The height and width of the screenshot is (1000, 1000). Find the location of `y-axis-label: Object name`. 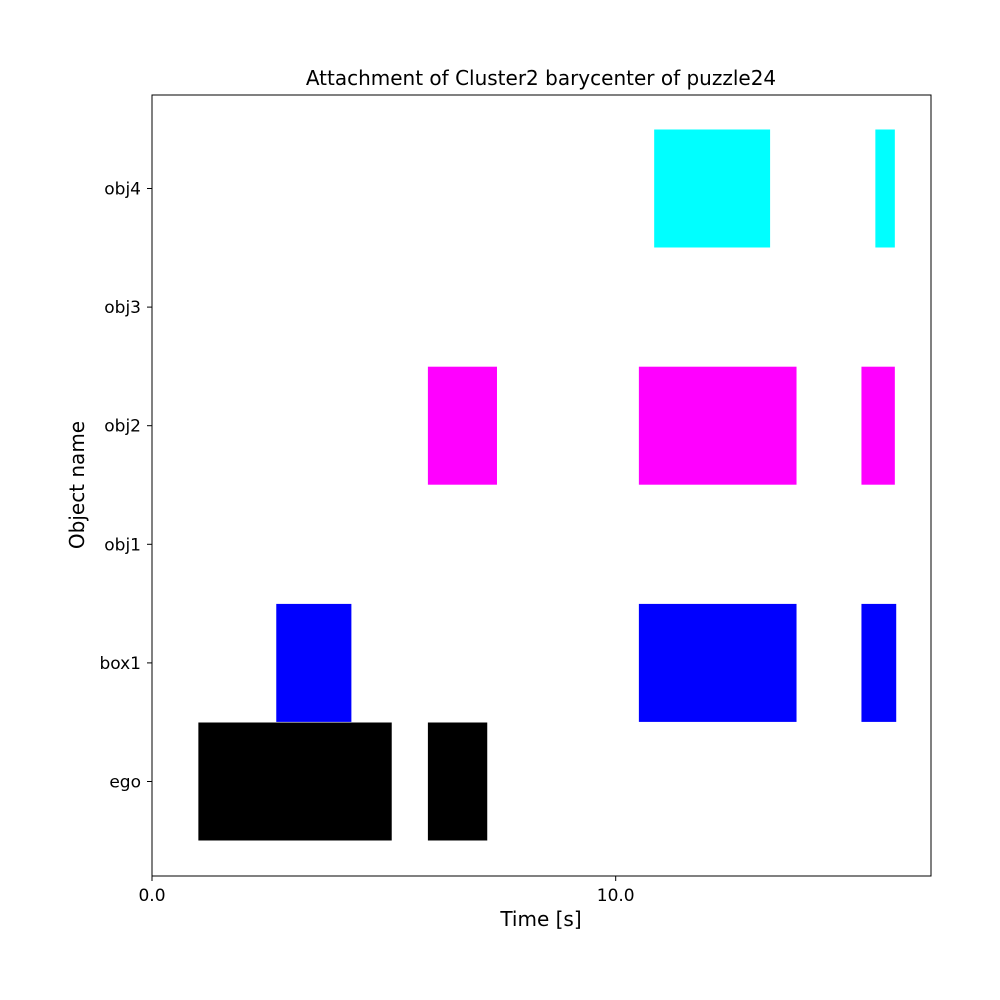

y-axis-label: Object name is located at coordinates (77, 485).